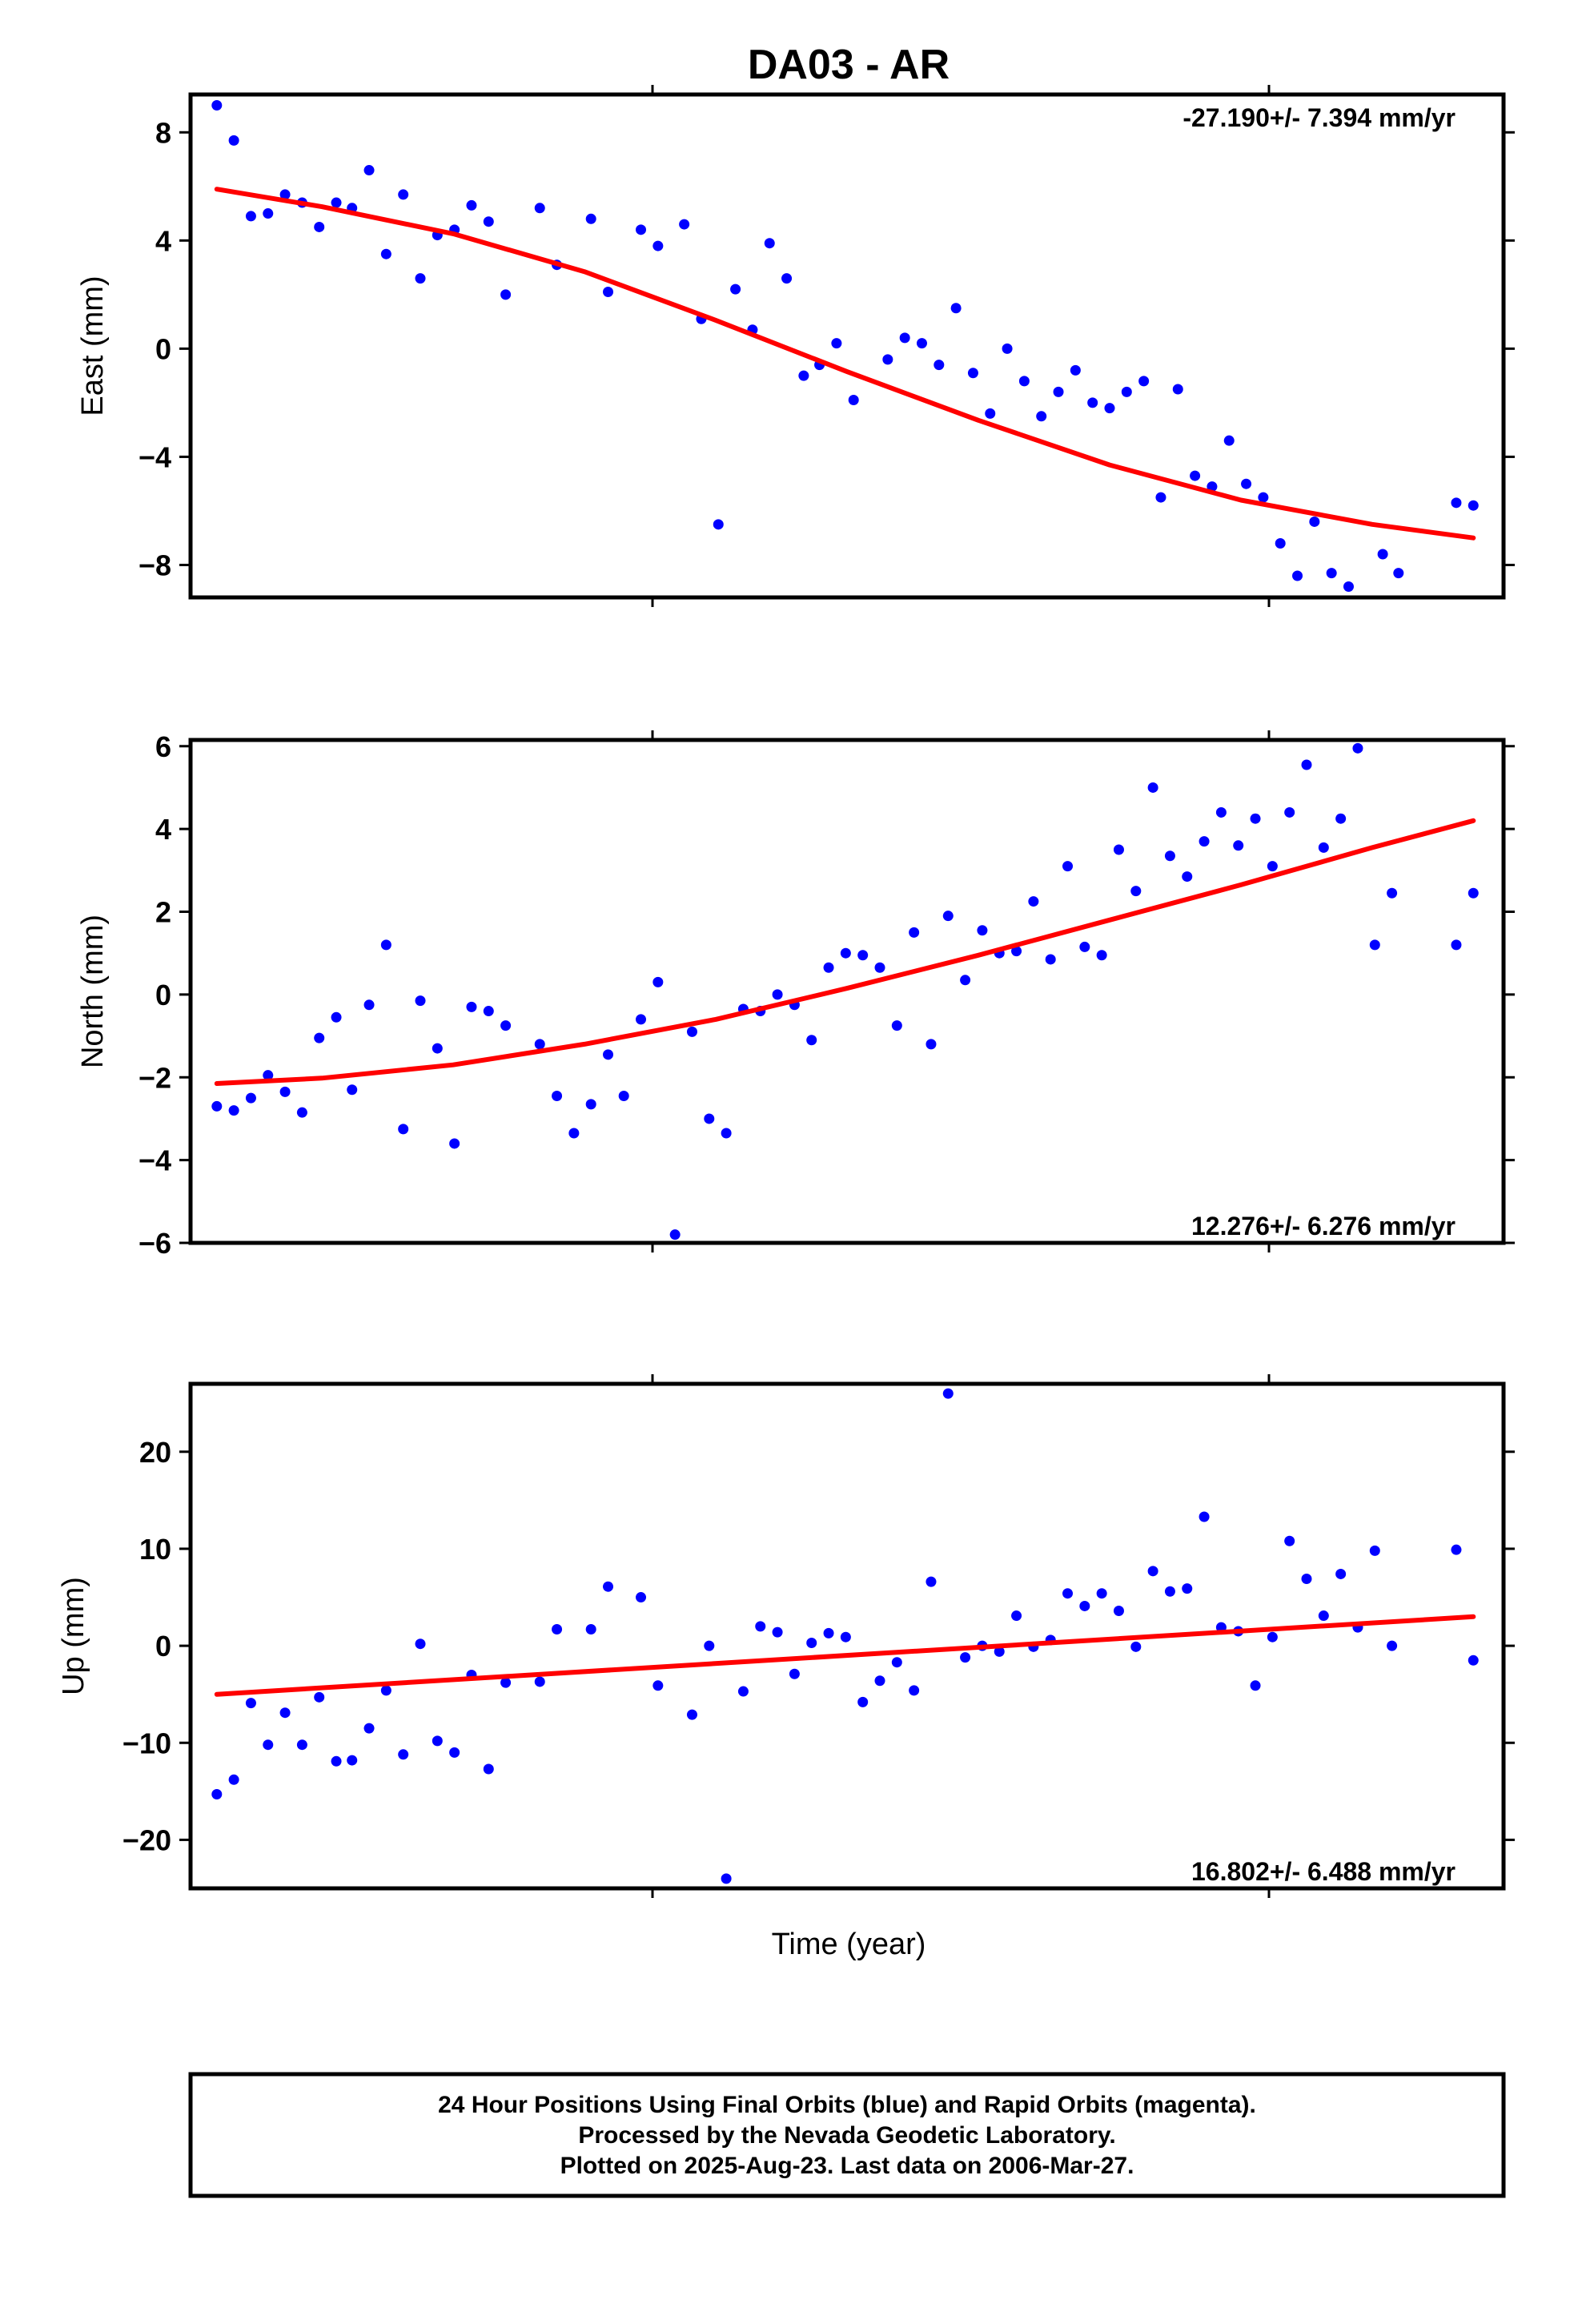 This screenshot has height=2324, width=1582. What do you see at coordinates (1324, 1226) in the screenshot?
I see `north-rate-label: 12.276+/- 6.276 mm/yr` at bounding box center [1324, 1226].